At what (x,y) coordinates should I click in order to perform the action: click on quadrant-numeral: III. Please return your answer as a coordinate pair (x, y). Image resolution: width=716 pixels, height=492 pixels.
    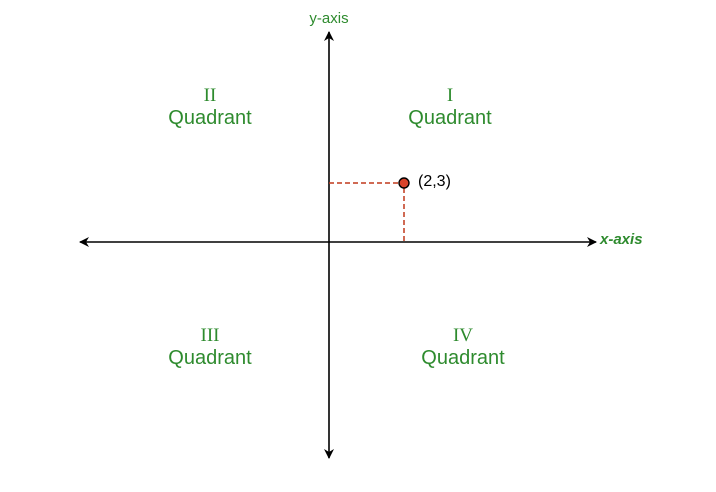
    Looking at the image, I should click on (210, 335).